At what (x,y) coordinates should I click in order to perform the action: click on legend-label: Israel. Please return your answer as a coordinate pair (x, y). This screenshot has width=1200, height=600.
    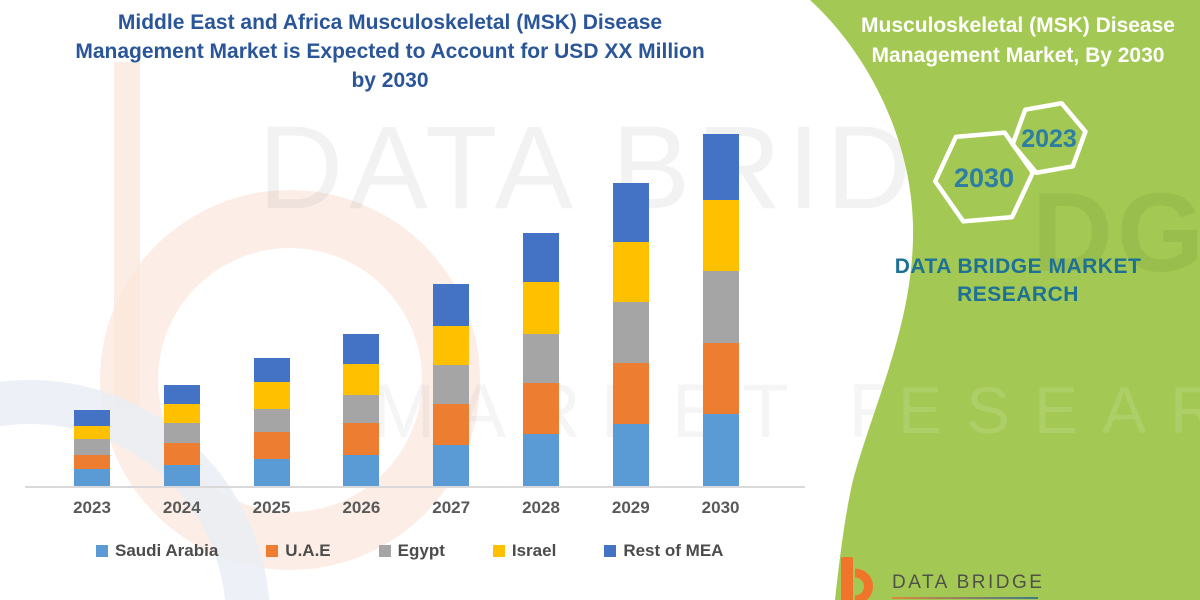
    Looking at the image, I should click on (534, 550).